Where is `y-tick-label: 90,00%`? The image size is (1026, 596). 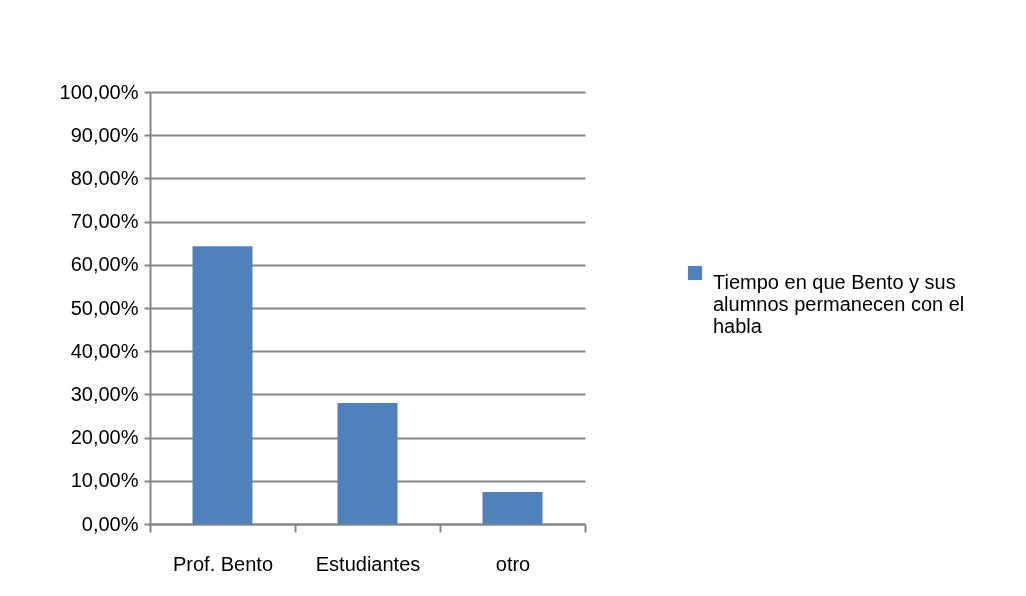
y-tick-label: 90,00% is located at coordinates (104, 134).